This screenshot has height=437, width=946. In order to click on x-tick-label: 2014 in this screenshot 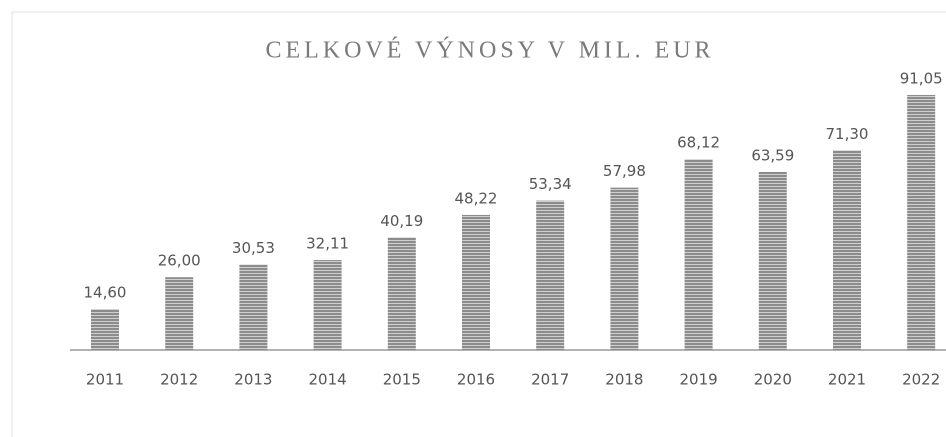, I will do `click(328, 380)`.